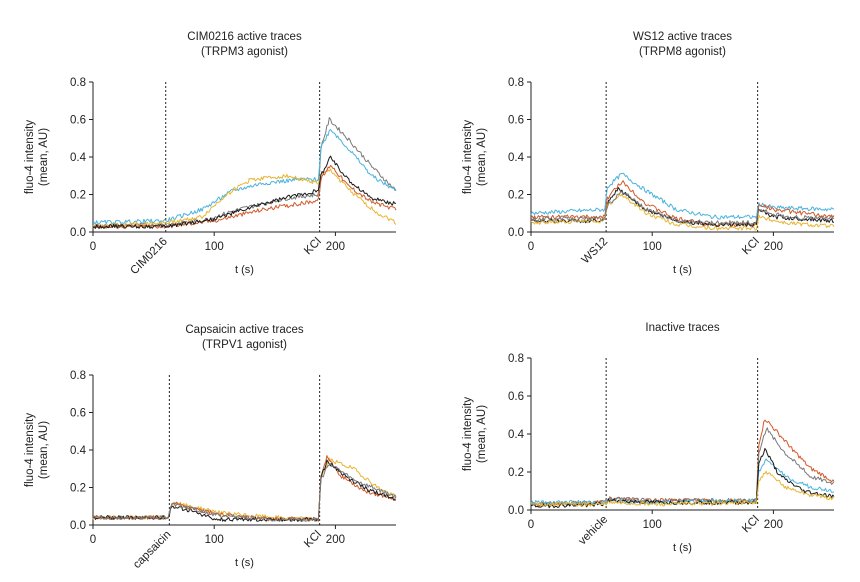 The width and height of the screenshot is (860, 582). Describe the element at coordinates (682, 52) in the screenshot. I see `chart-title-line-2: (TRPM8 agonist)` at that location.